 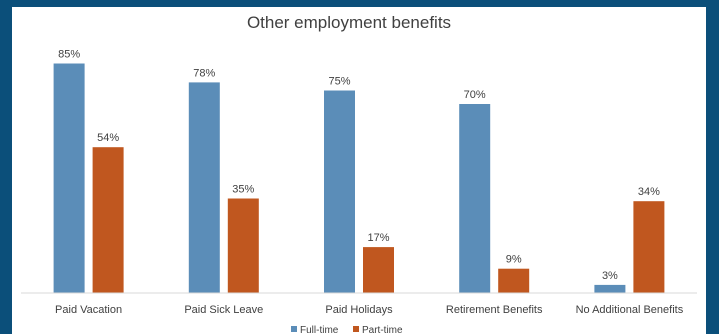 I want to click on category-label-3: Paid Holidays, so click(x=359, y=310).